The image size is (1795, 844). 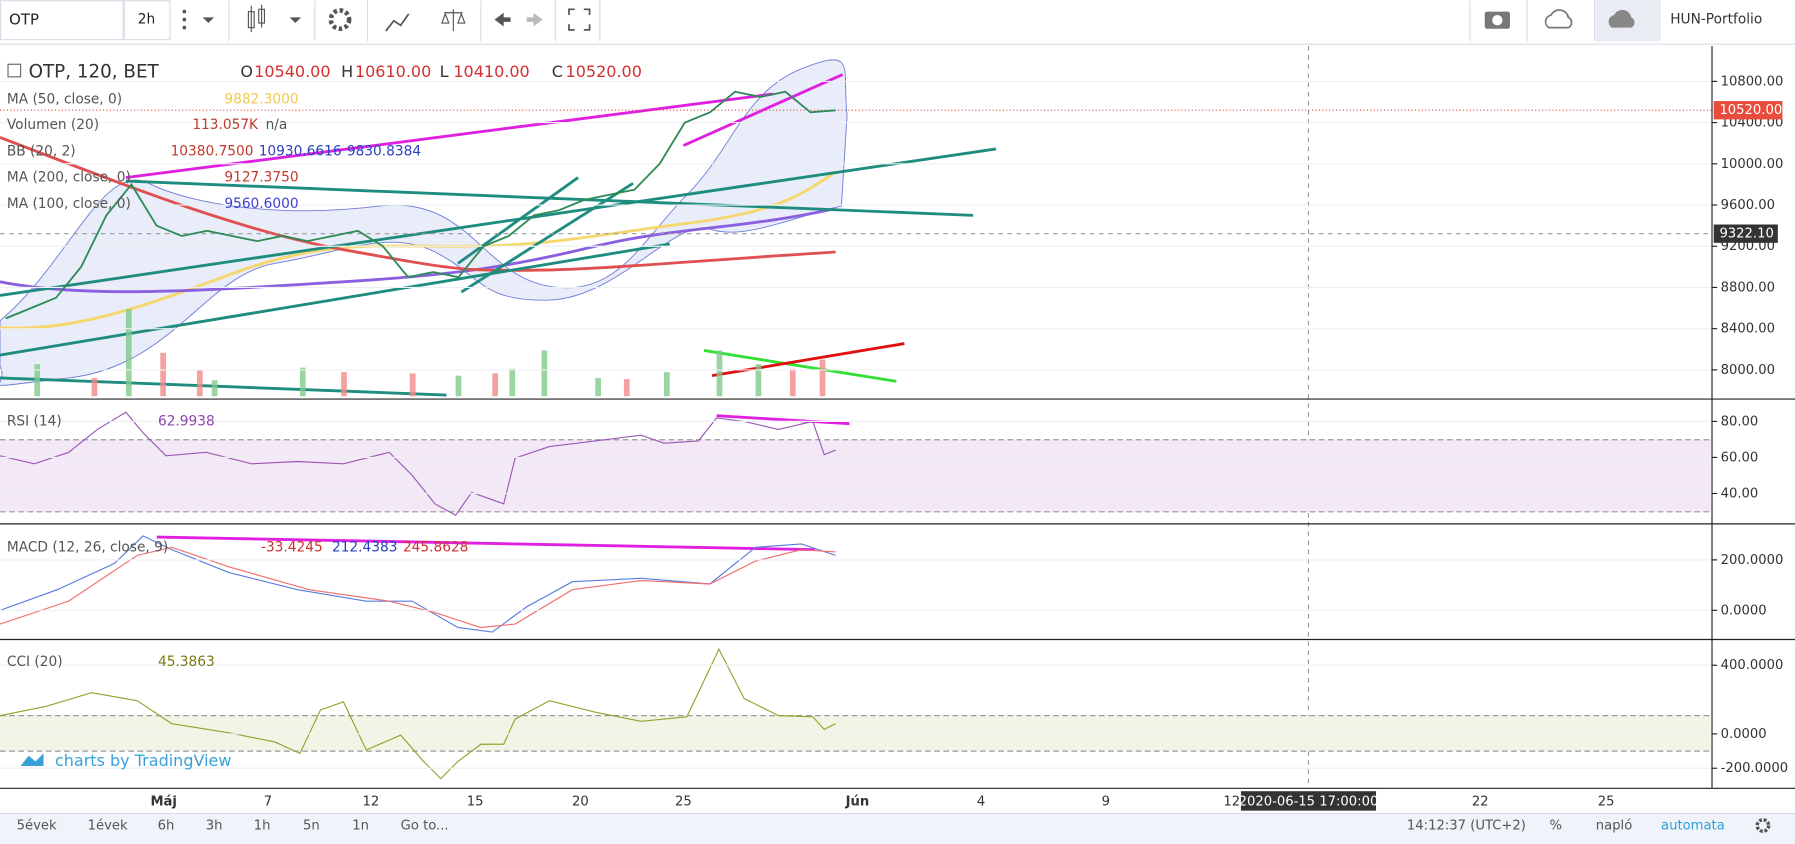 I want to click on load-cloud-button, so click(x=1558, y=19).